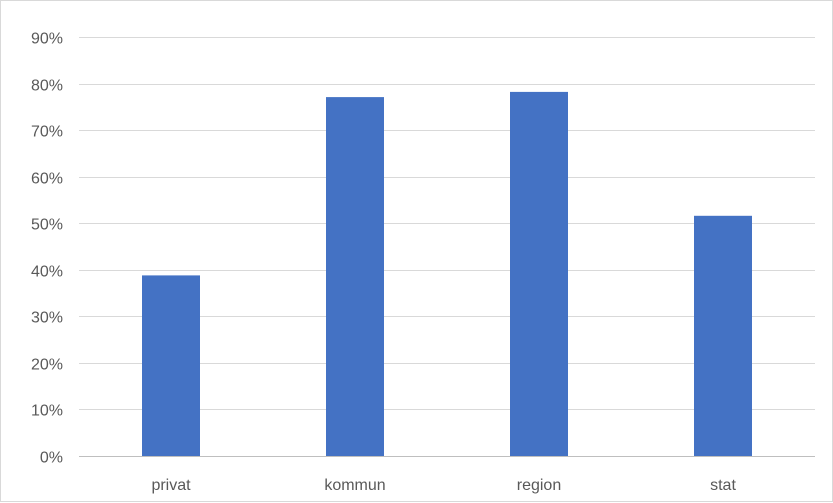  Describe the element at coordinates (171, 485) in the screenshot. I see `x-tick-label: privat` at that location.